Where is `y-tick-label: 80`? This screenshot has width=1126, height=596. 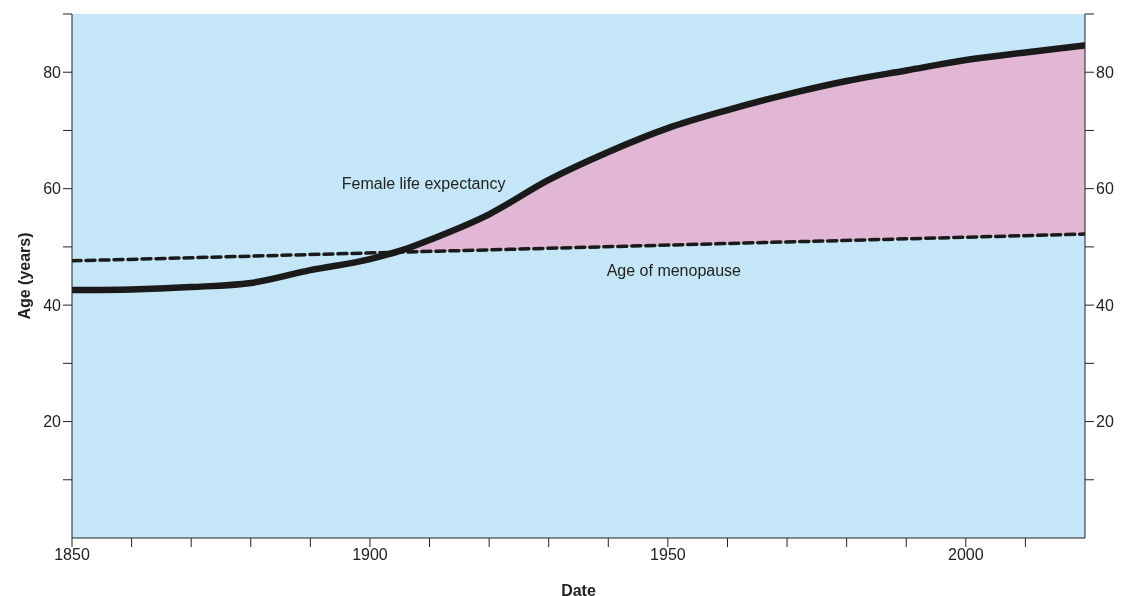
y-tick-label: 80 is located at coordinates (52, 72).